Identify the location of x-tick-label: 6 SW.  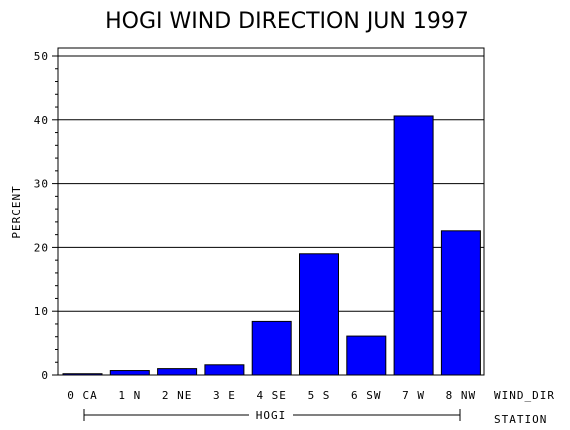
(366, 395).